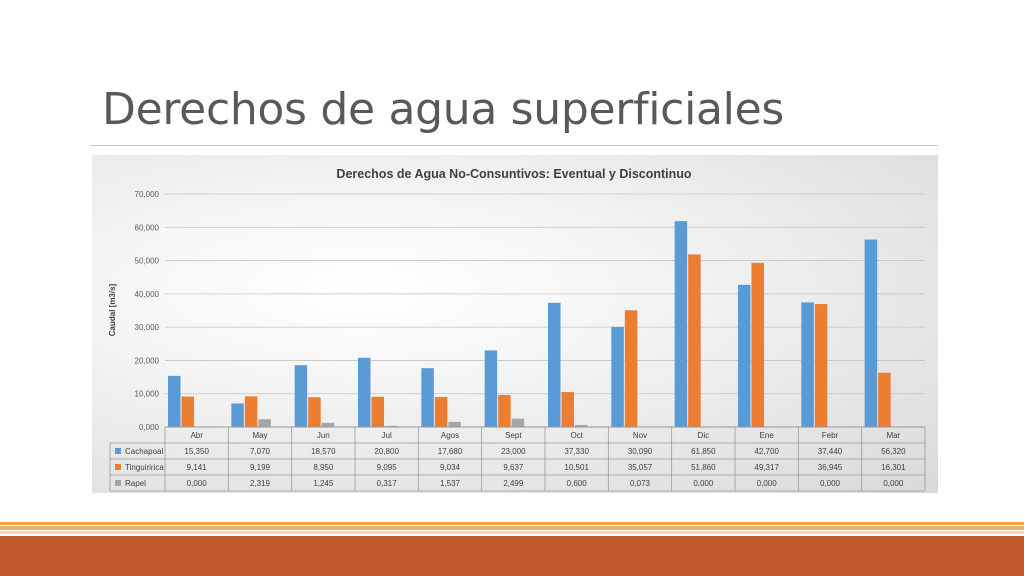 The height and width of the screenshot is (576, 1024). What do you see at coordinates (450, 451) in the screenshot?
I see `data-label: 17,680` at bounding box center [450, 451].